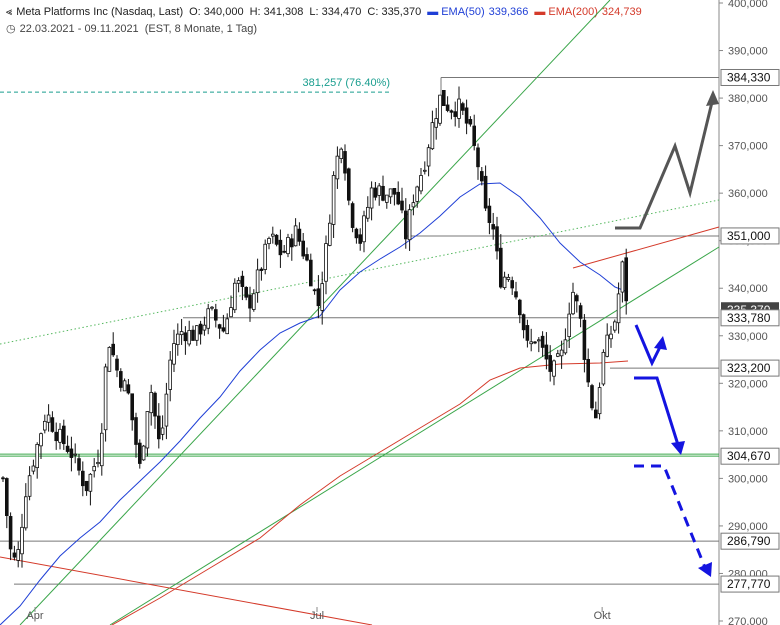 The image size is (780, 625). Describe the element at coordinates (748, 52) in the screenshot. I see `y-tick-label: 390,000` at that location.